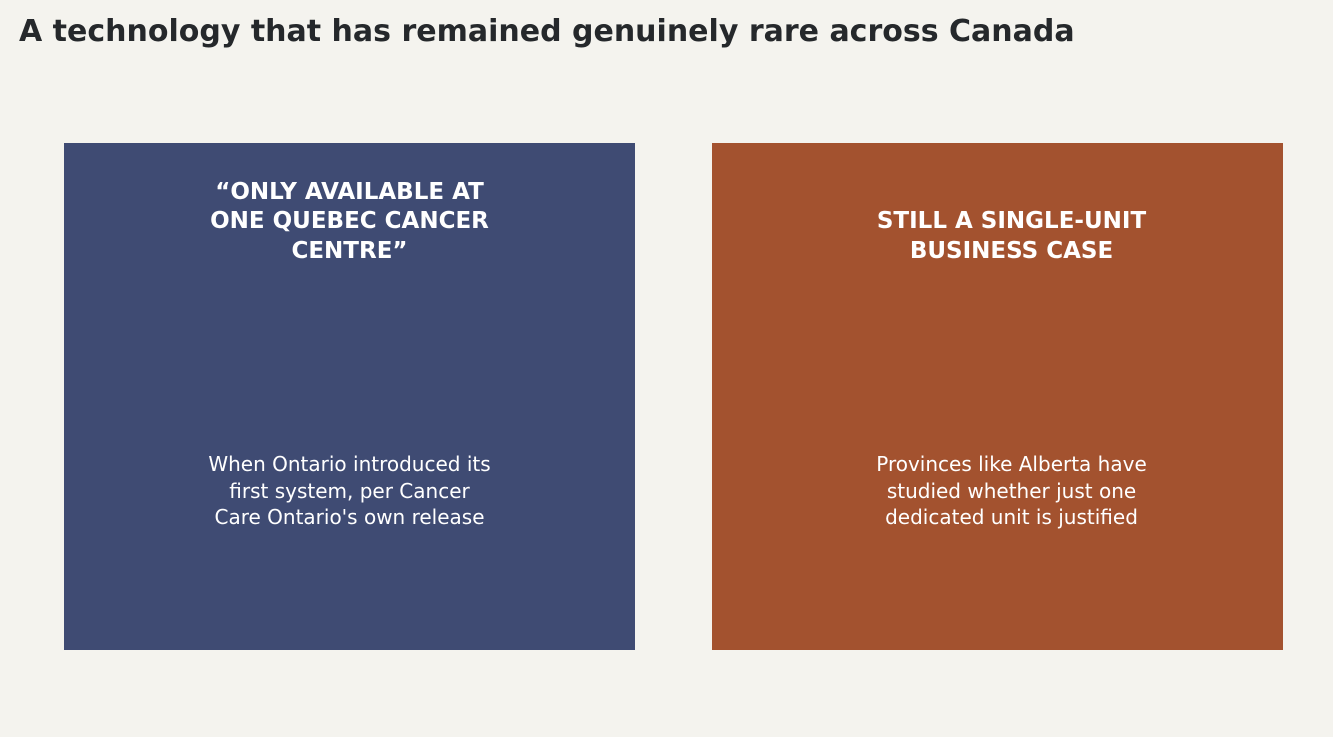 The image size is (1333, 737). What do you see at coordinates (349, 191) in the screenshot?
I see `card-heading-line: “ONLY AVAILABLE AT` at bounding box center [349, 191].